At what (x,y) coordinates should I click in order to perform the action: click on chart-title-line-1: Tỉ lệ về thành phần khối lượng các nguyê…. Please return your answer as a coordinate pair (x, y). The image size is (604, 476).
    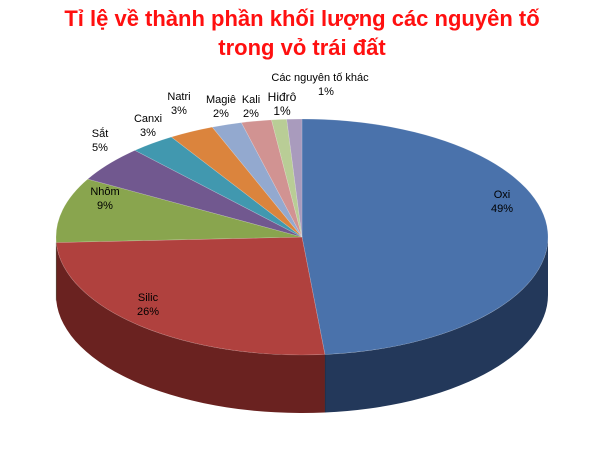
    Looking at the image, I should click on (302, 18).